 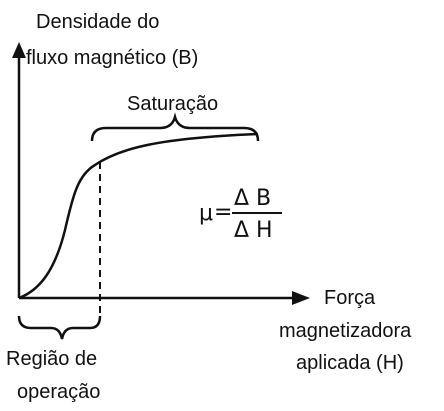 What do you see at coordinates (175, 127) in the screenshot?
I see `saturation-brace` at bounding box center [175, 127].